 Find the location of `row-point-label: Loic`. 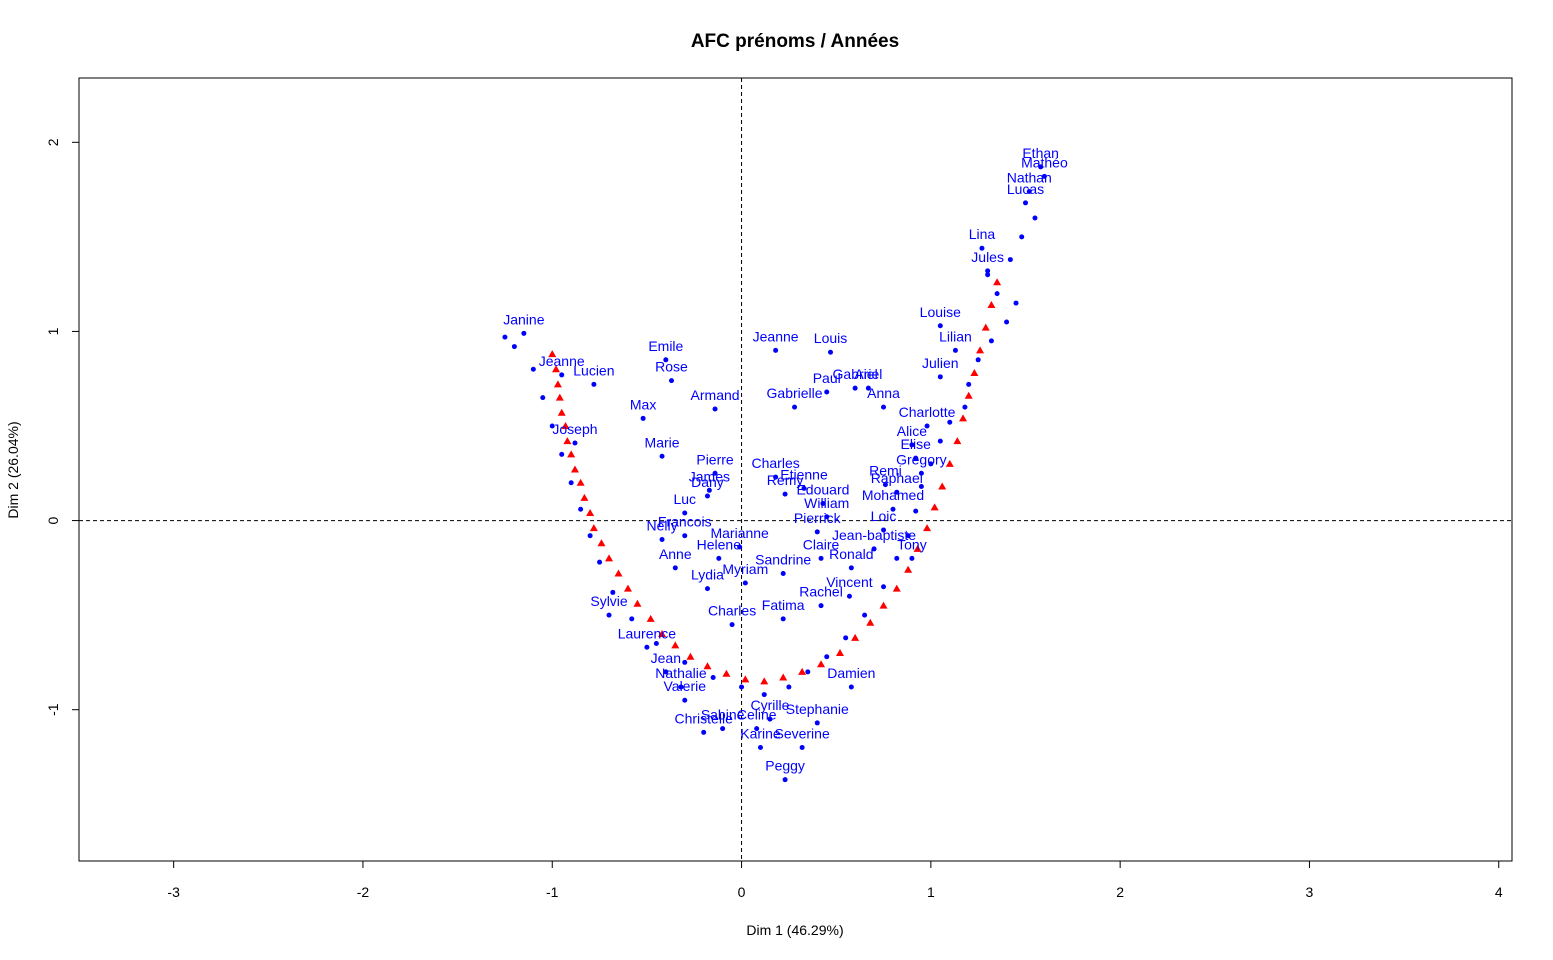

row-point-label: Loic is located at coordinates (884, 516).